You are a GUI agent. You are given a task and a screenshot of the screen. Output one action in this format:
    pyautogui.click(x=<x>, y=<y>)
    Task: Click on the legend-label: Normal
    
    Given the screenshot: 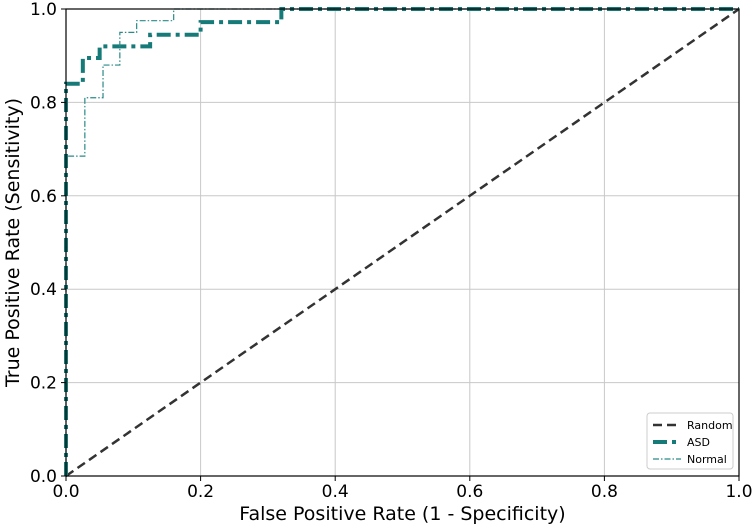 What is the action you would take?
    pyautogui.click(x=707, y=459)
    